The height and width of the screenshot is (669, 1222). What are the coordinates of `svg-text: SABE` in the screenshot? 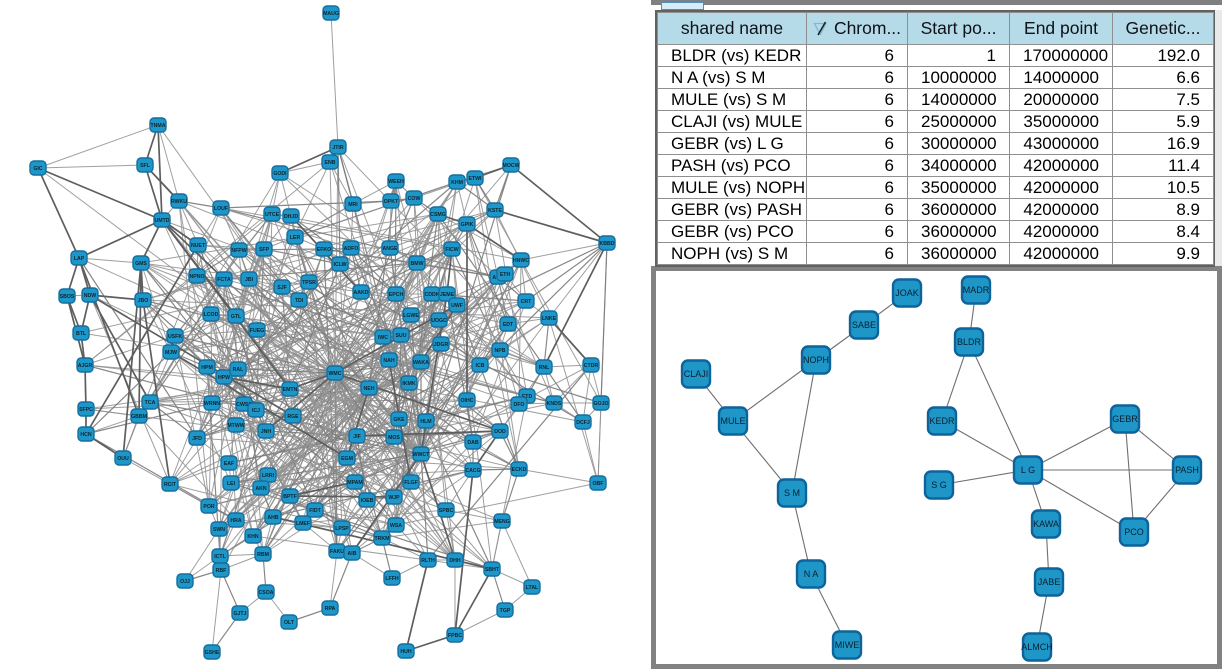 It's located at (864, 325).